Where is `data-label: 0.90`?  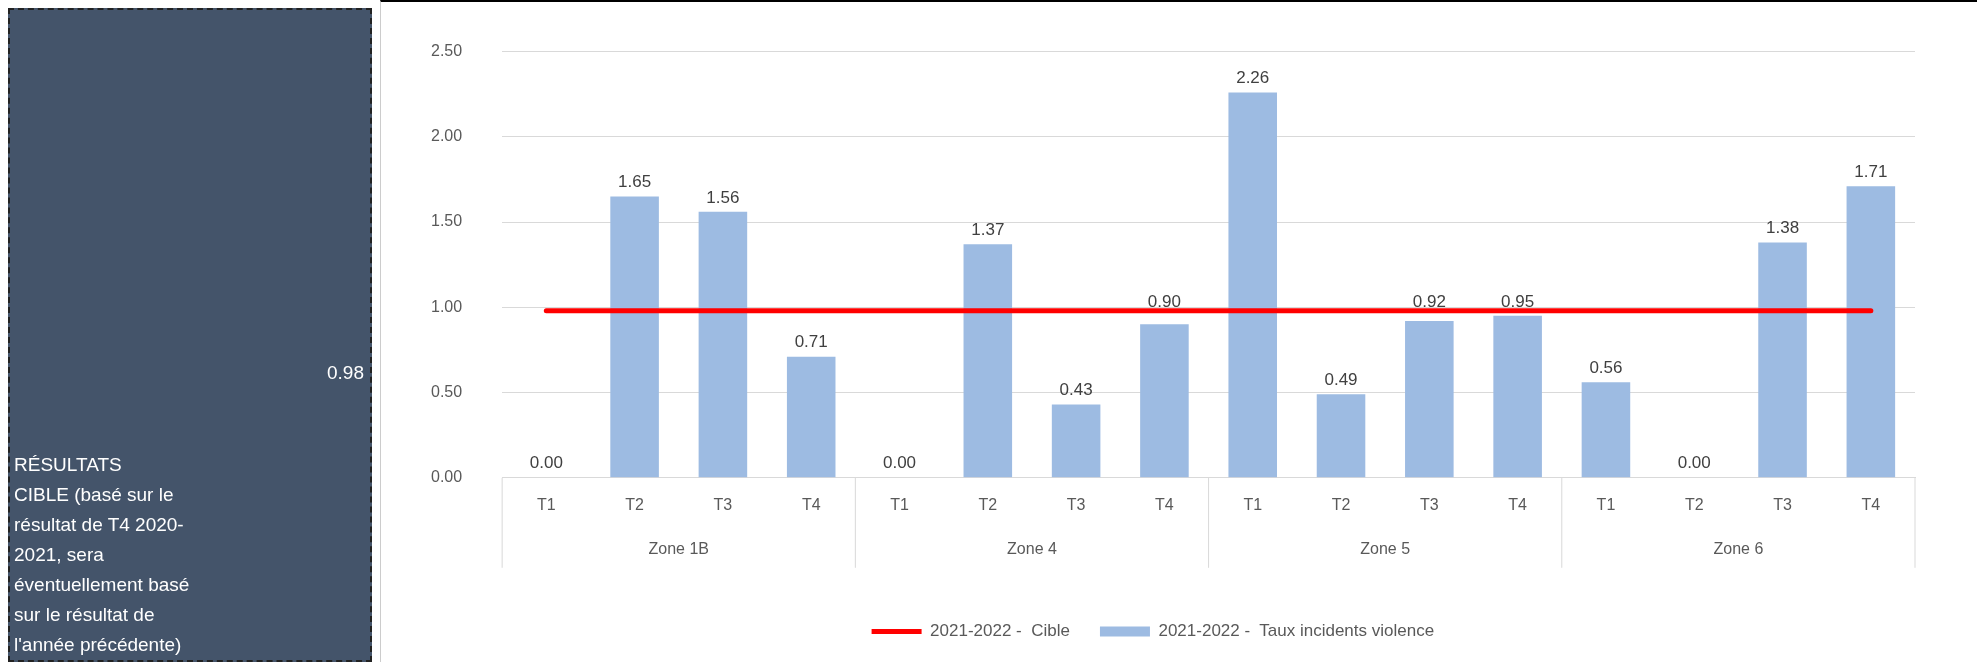 data-label: 0.90 is located at coordinates (1164, 302).